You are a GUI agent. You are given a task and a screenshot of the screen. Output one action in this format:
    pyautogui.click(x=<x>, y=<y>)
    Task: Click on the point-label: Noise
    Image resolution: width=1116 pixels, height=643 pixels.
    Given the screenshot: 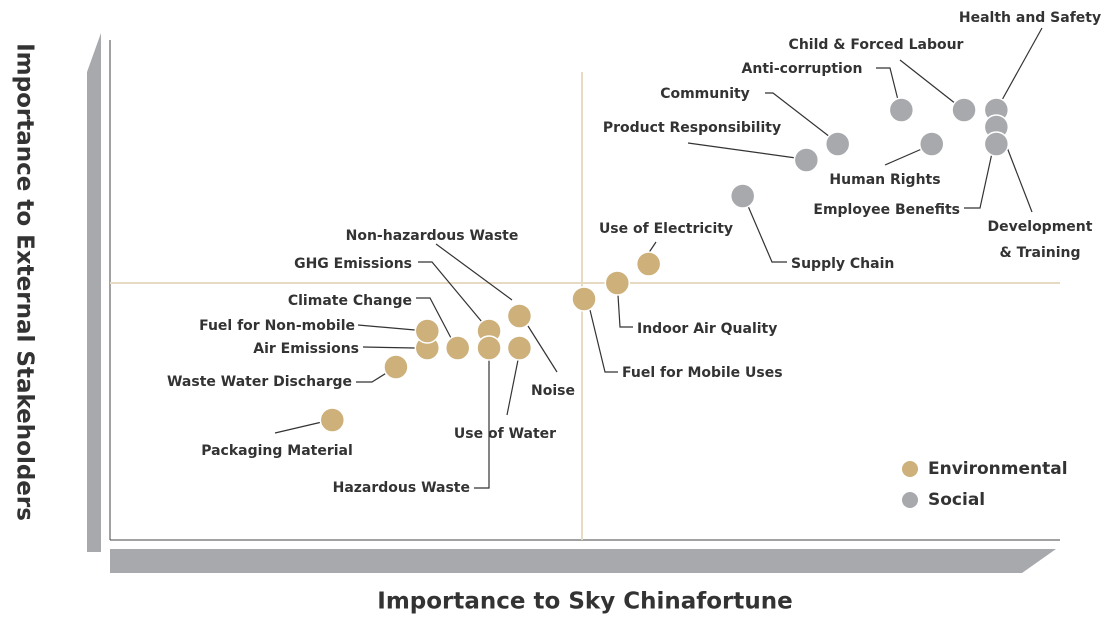 What is the action you would take?
    pyautogui.click(x=553, y=391)
    